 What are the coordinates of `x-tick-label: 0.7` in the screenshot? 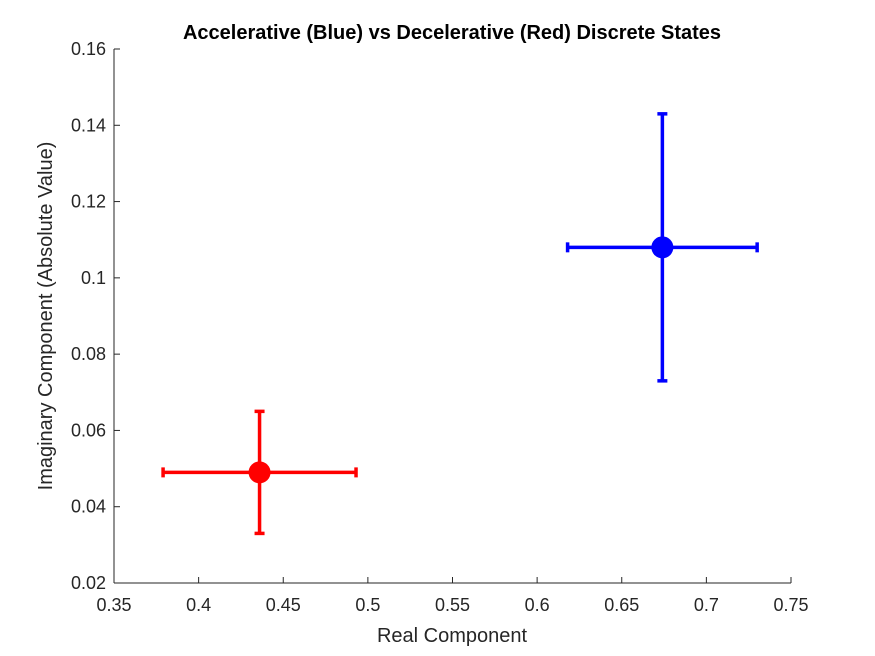 It's located at (706, 605).